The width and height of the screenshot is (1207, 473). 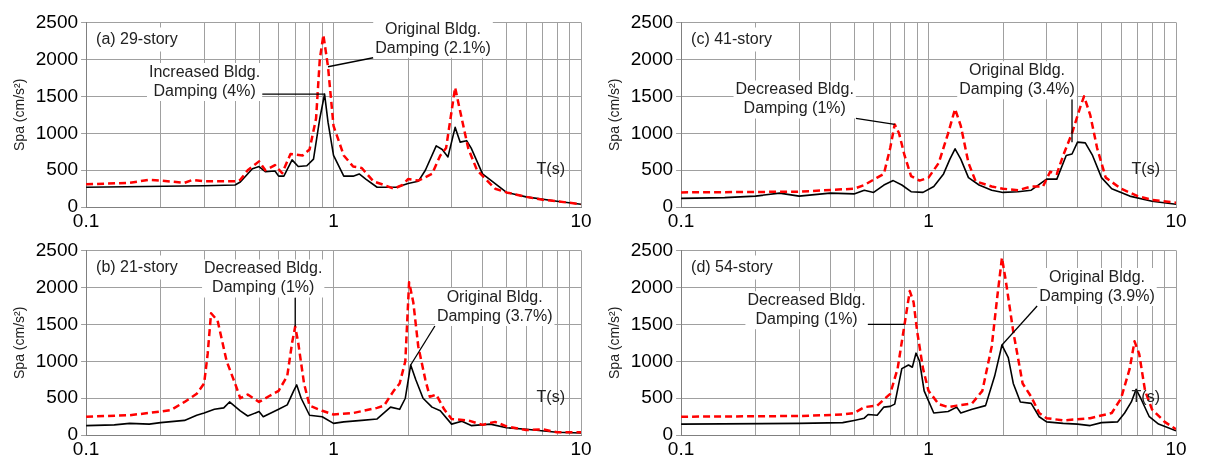 What do you see at coordinates (204, 81) in the screenshot?
I see `annotation: Increased Bldg. Damping (4%)` at bounding box center [204, 81].